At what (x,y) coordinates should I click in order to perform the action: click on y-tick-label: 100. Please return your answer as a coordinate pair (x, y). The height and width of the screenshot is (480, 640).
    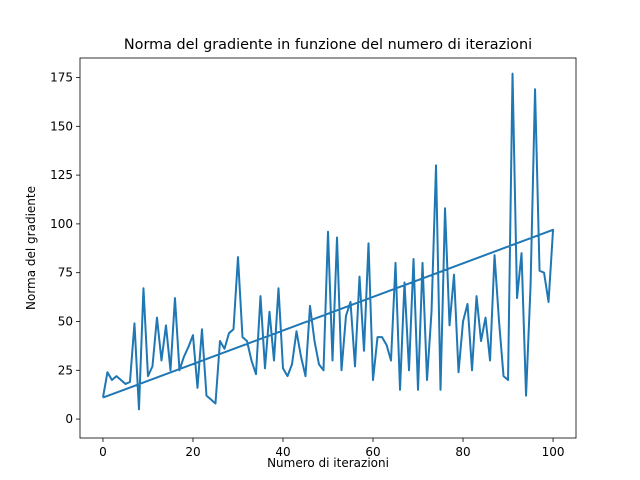
    Looking at the image, I should click on (61, 224).